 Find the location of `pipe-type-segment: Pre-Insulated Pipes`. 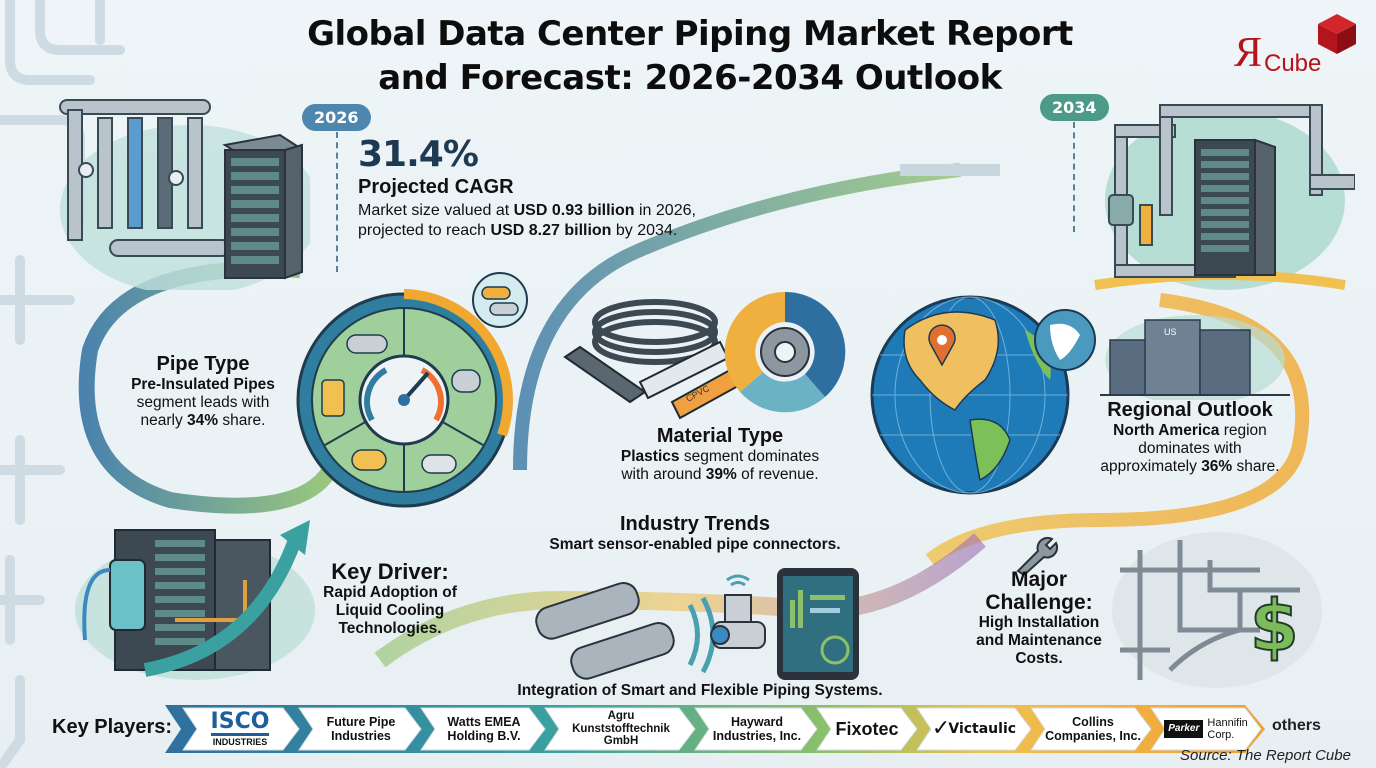

pipe-type-segment: Pre-Insulated Pipes is located at coordinates (203, 384).